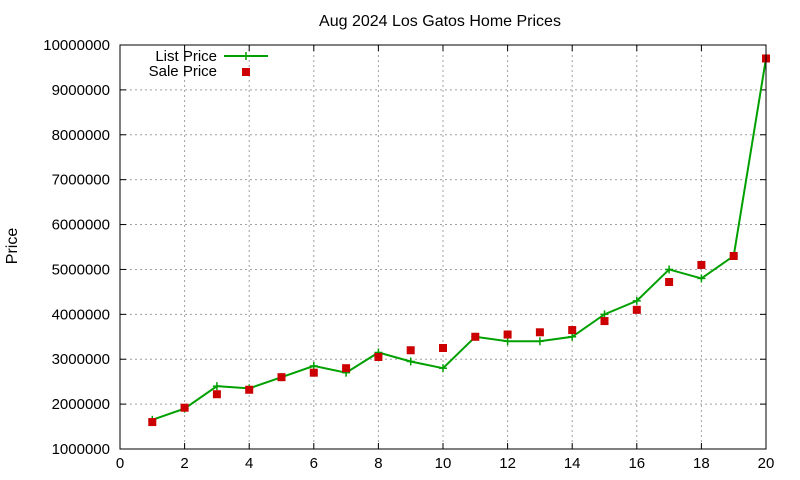  I want to click on legend-label-list-price: List Price, so click(186, 56).